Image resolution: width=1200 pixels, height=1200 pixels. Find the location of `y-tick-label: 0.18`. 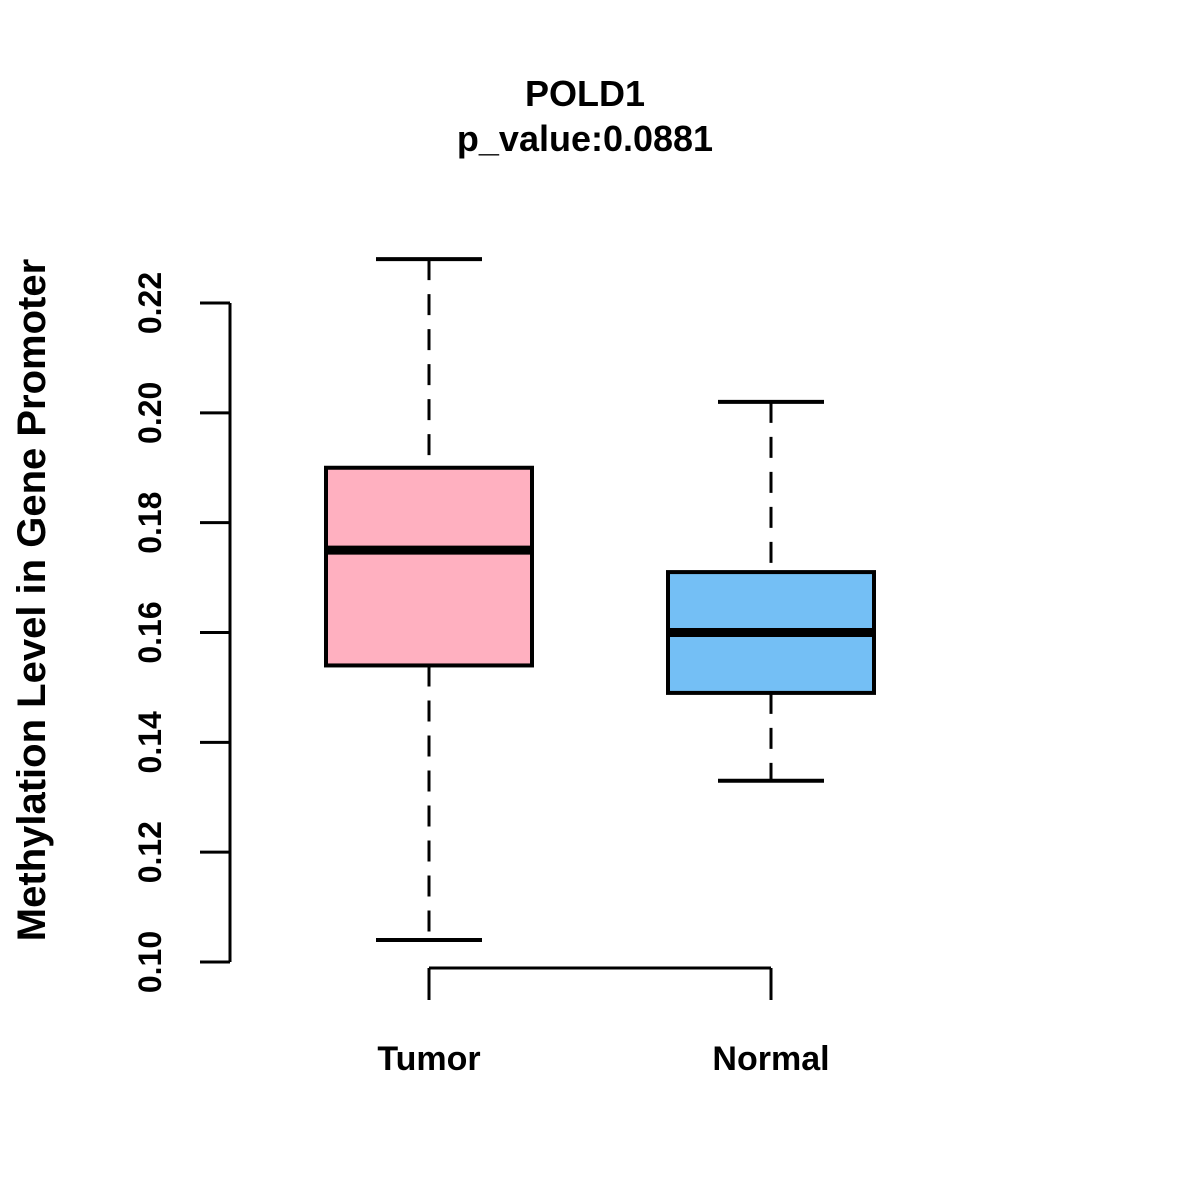

y-tick-label: 0.18 is located at coordinates (150, 523).